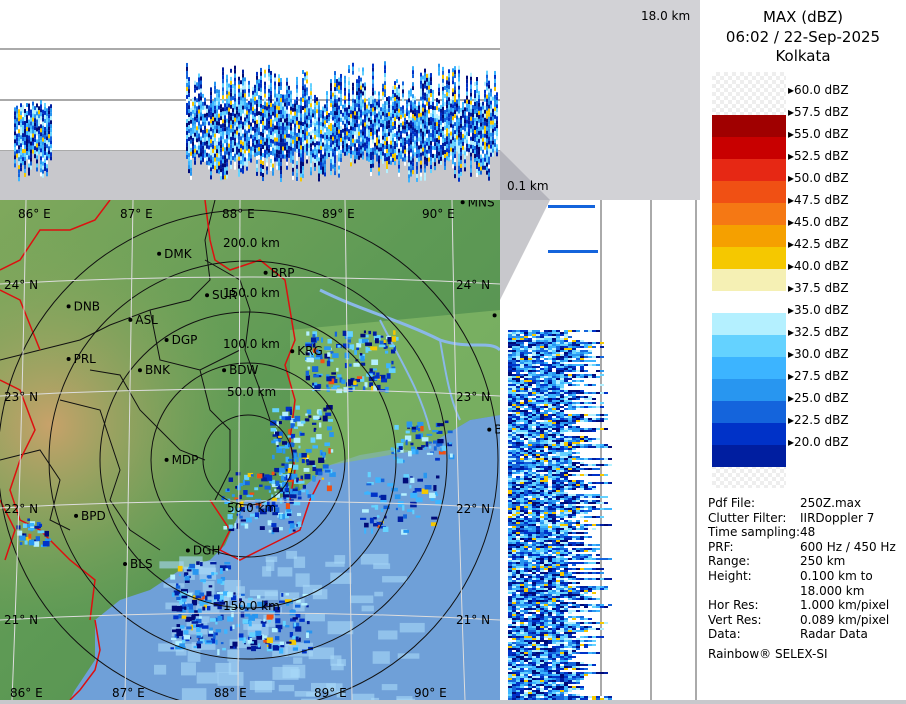 This screenshot has width=906, height=704. Describe the element at coordinates (818, 90) in the screenshot. I see `legend-label: ▸60.0 dBZ` at that location.